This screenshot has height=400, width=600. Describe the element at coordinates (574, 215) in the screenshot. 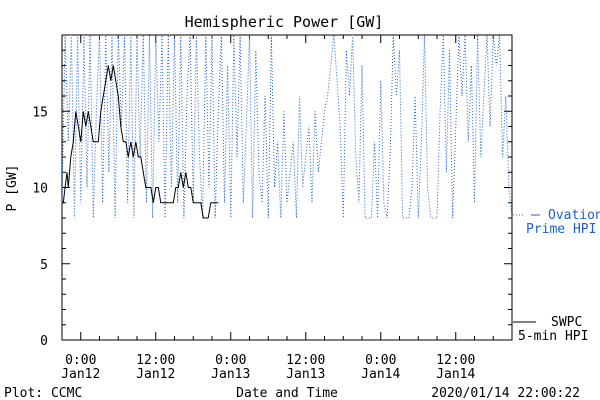

I see `legend-ovation-line1: Ovation` at that location.